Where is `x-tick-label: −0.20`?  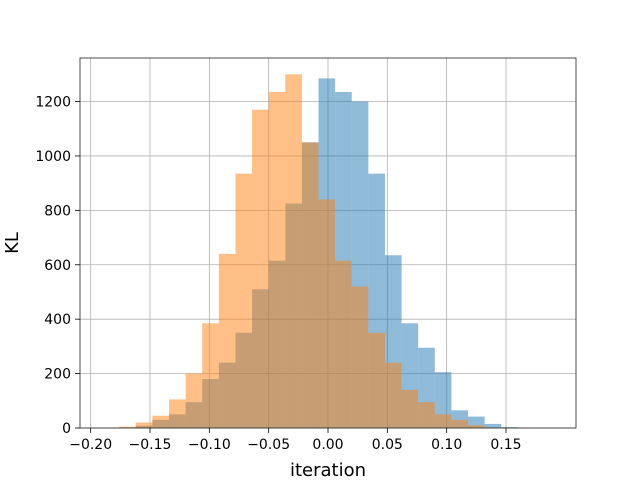
x-tick-label: −0.20 is located at coordinates (90, 445).